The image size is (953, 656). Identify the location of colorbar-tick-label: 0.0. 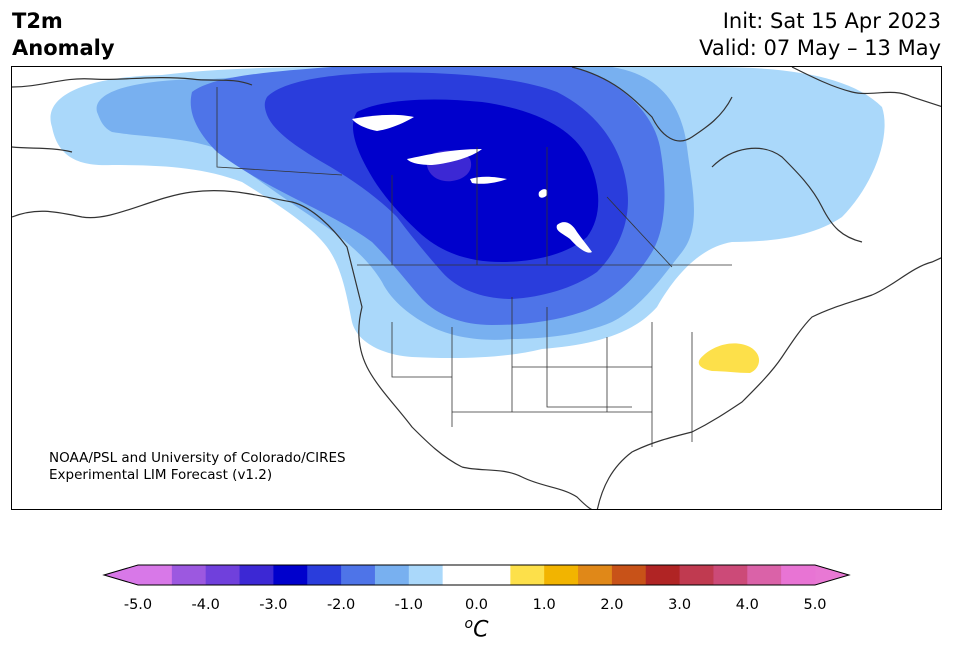
(476, 605).